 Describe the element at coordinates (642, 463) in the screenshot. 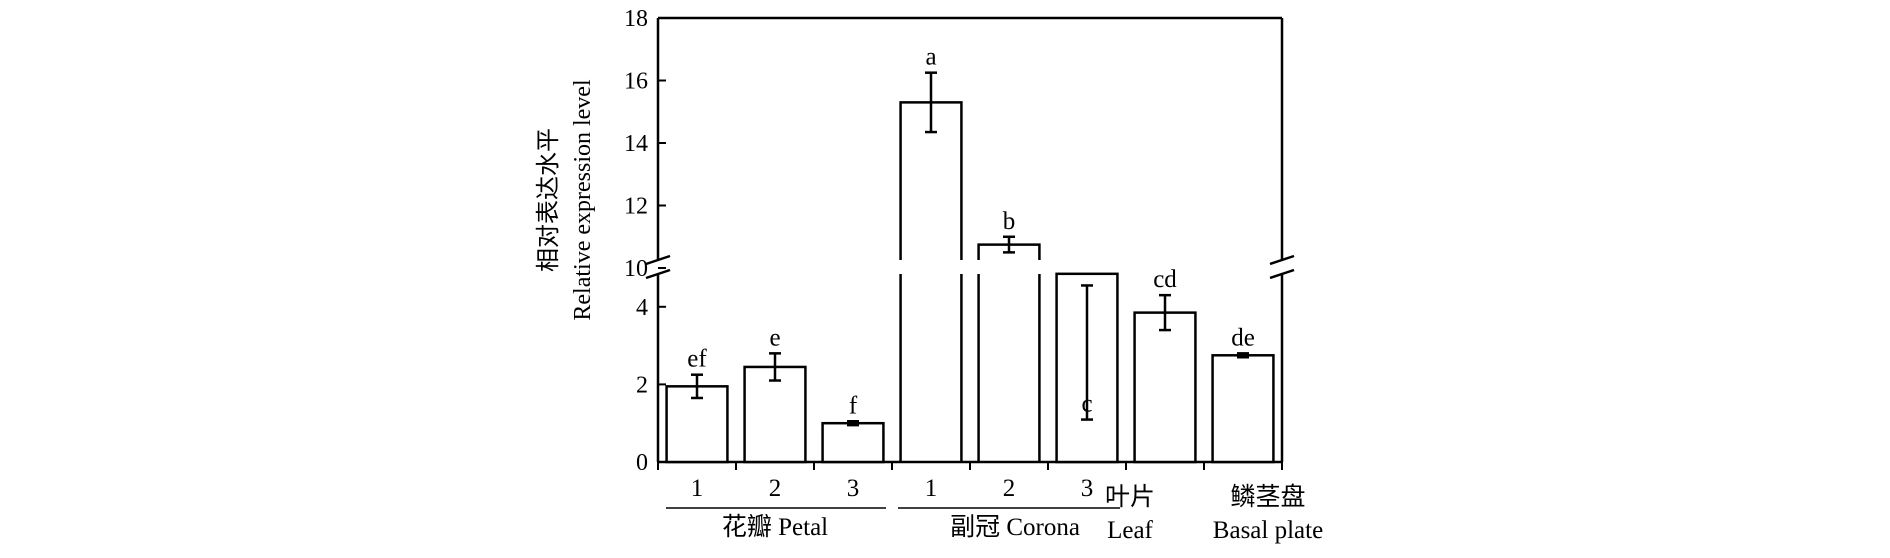

I see `y-tick-label: 0` at that location.